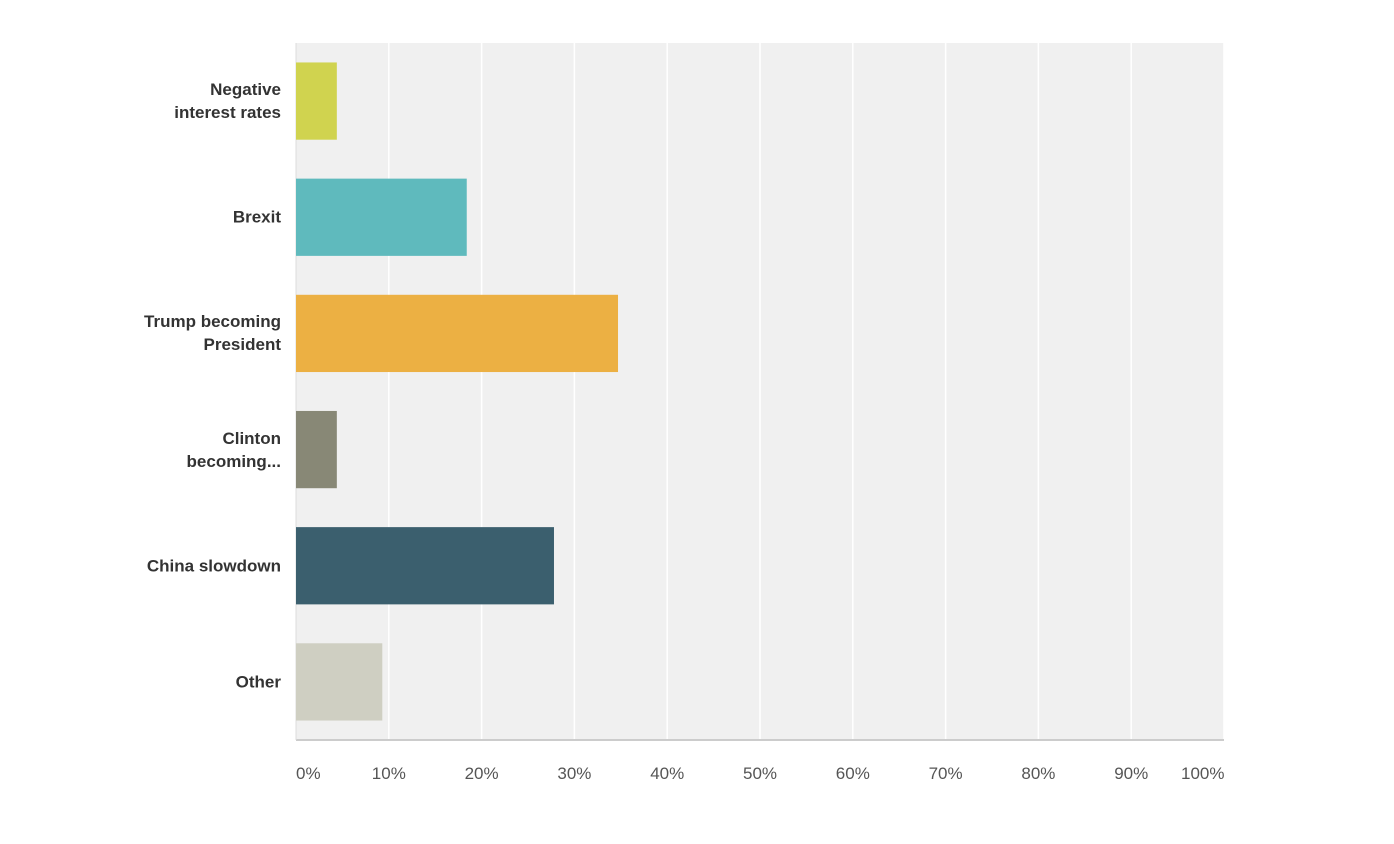 This screenshot has width=1394, height=844. I want to click on y-tick-label: Brexit, so click(256, 217).